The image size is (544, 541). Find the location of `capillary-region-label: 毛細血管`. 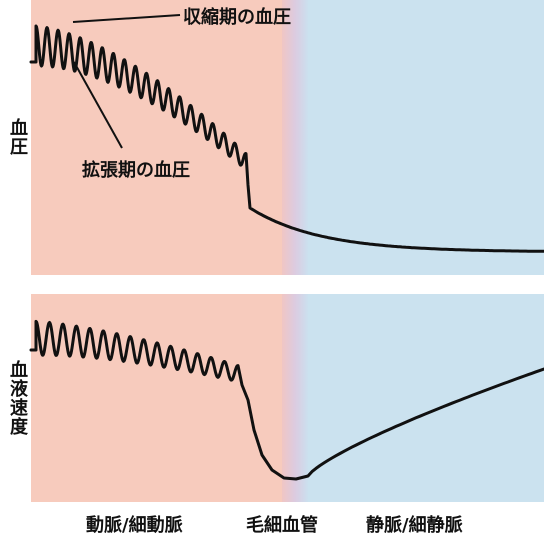

capillary-region-label: 毛細血管 is located at coordinates (282, 525).